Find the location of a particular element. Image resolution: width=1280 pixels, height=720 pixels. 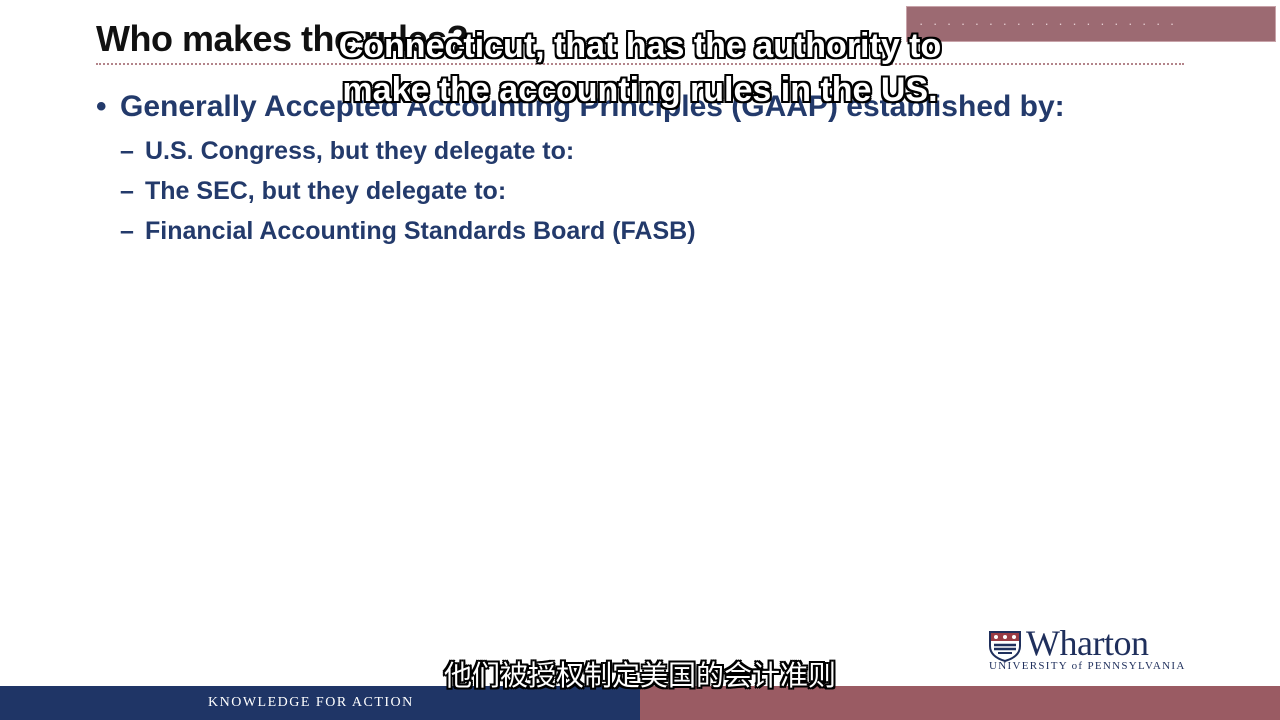

english-subtitle-line: make the accounting rules in the US. is located at coordinates (640, 90).